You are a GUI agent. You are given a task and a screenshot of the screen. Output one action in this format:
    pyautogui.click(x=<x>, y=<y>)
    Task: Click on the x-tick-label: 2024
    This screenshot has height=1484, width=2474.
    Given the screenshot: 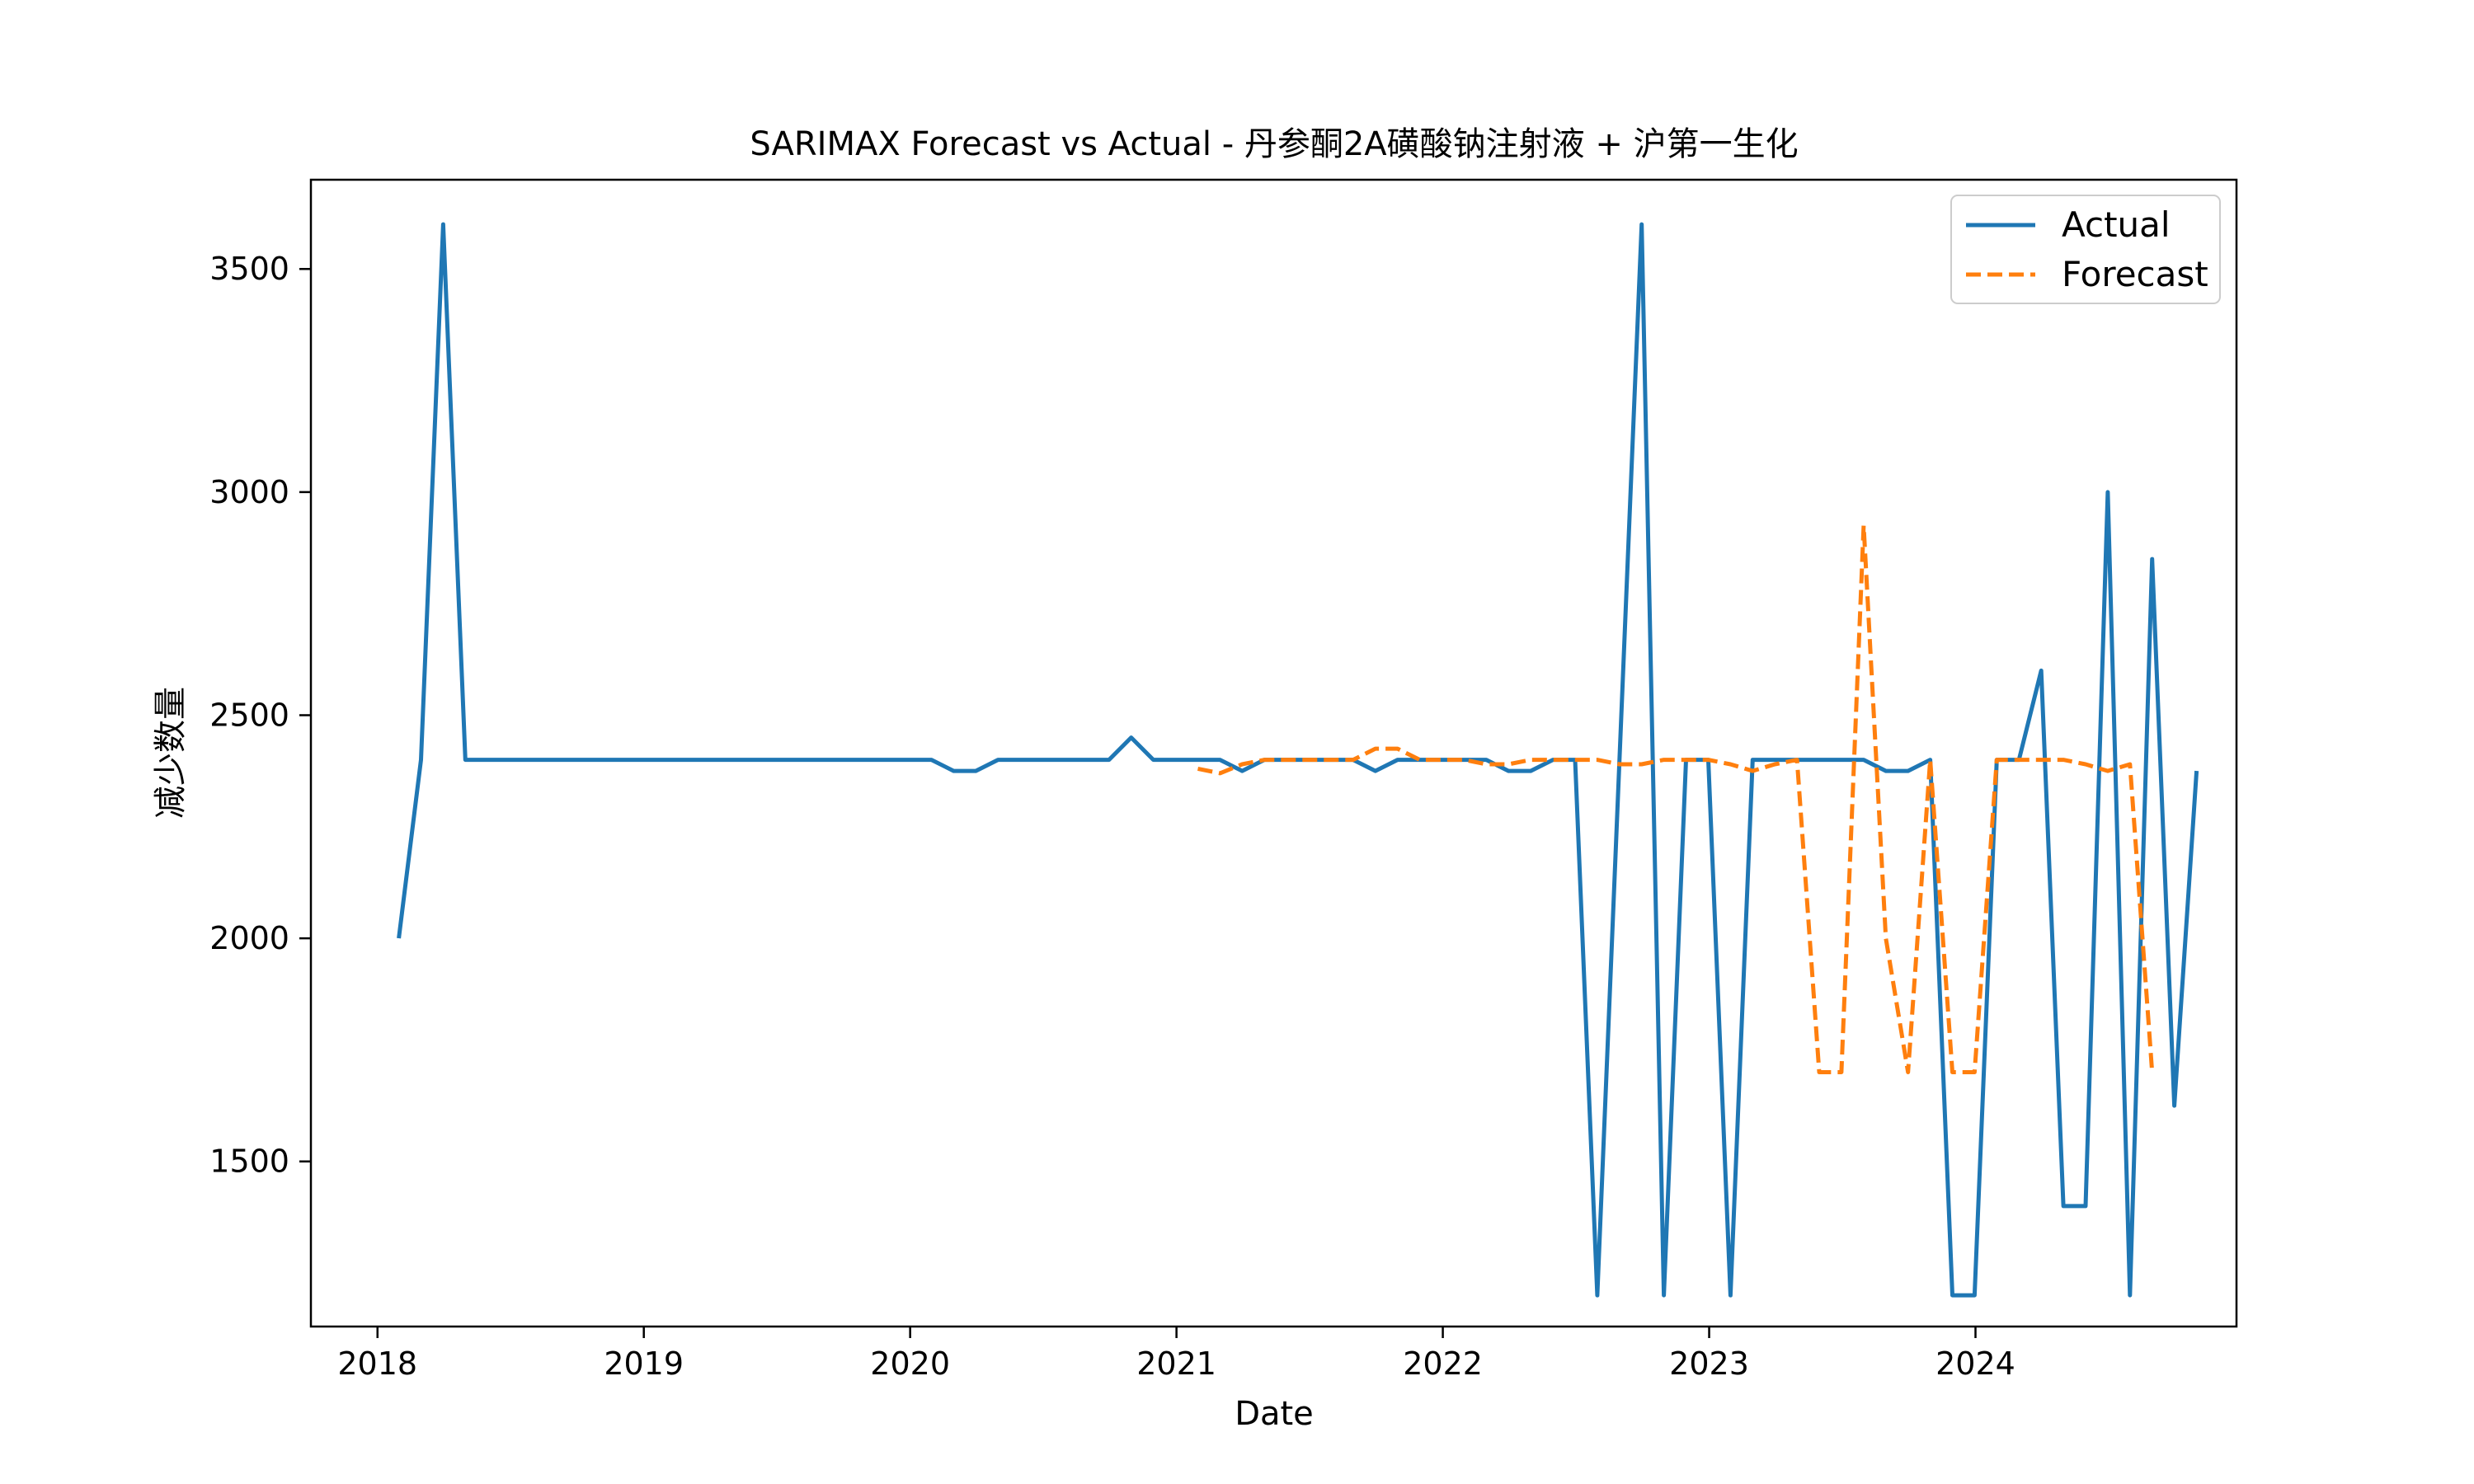 What is the action you would take?
    pyautogui.click(x=1975, y=1363)
    